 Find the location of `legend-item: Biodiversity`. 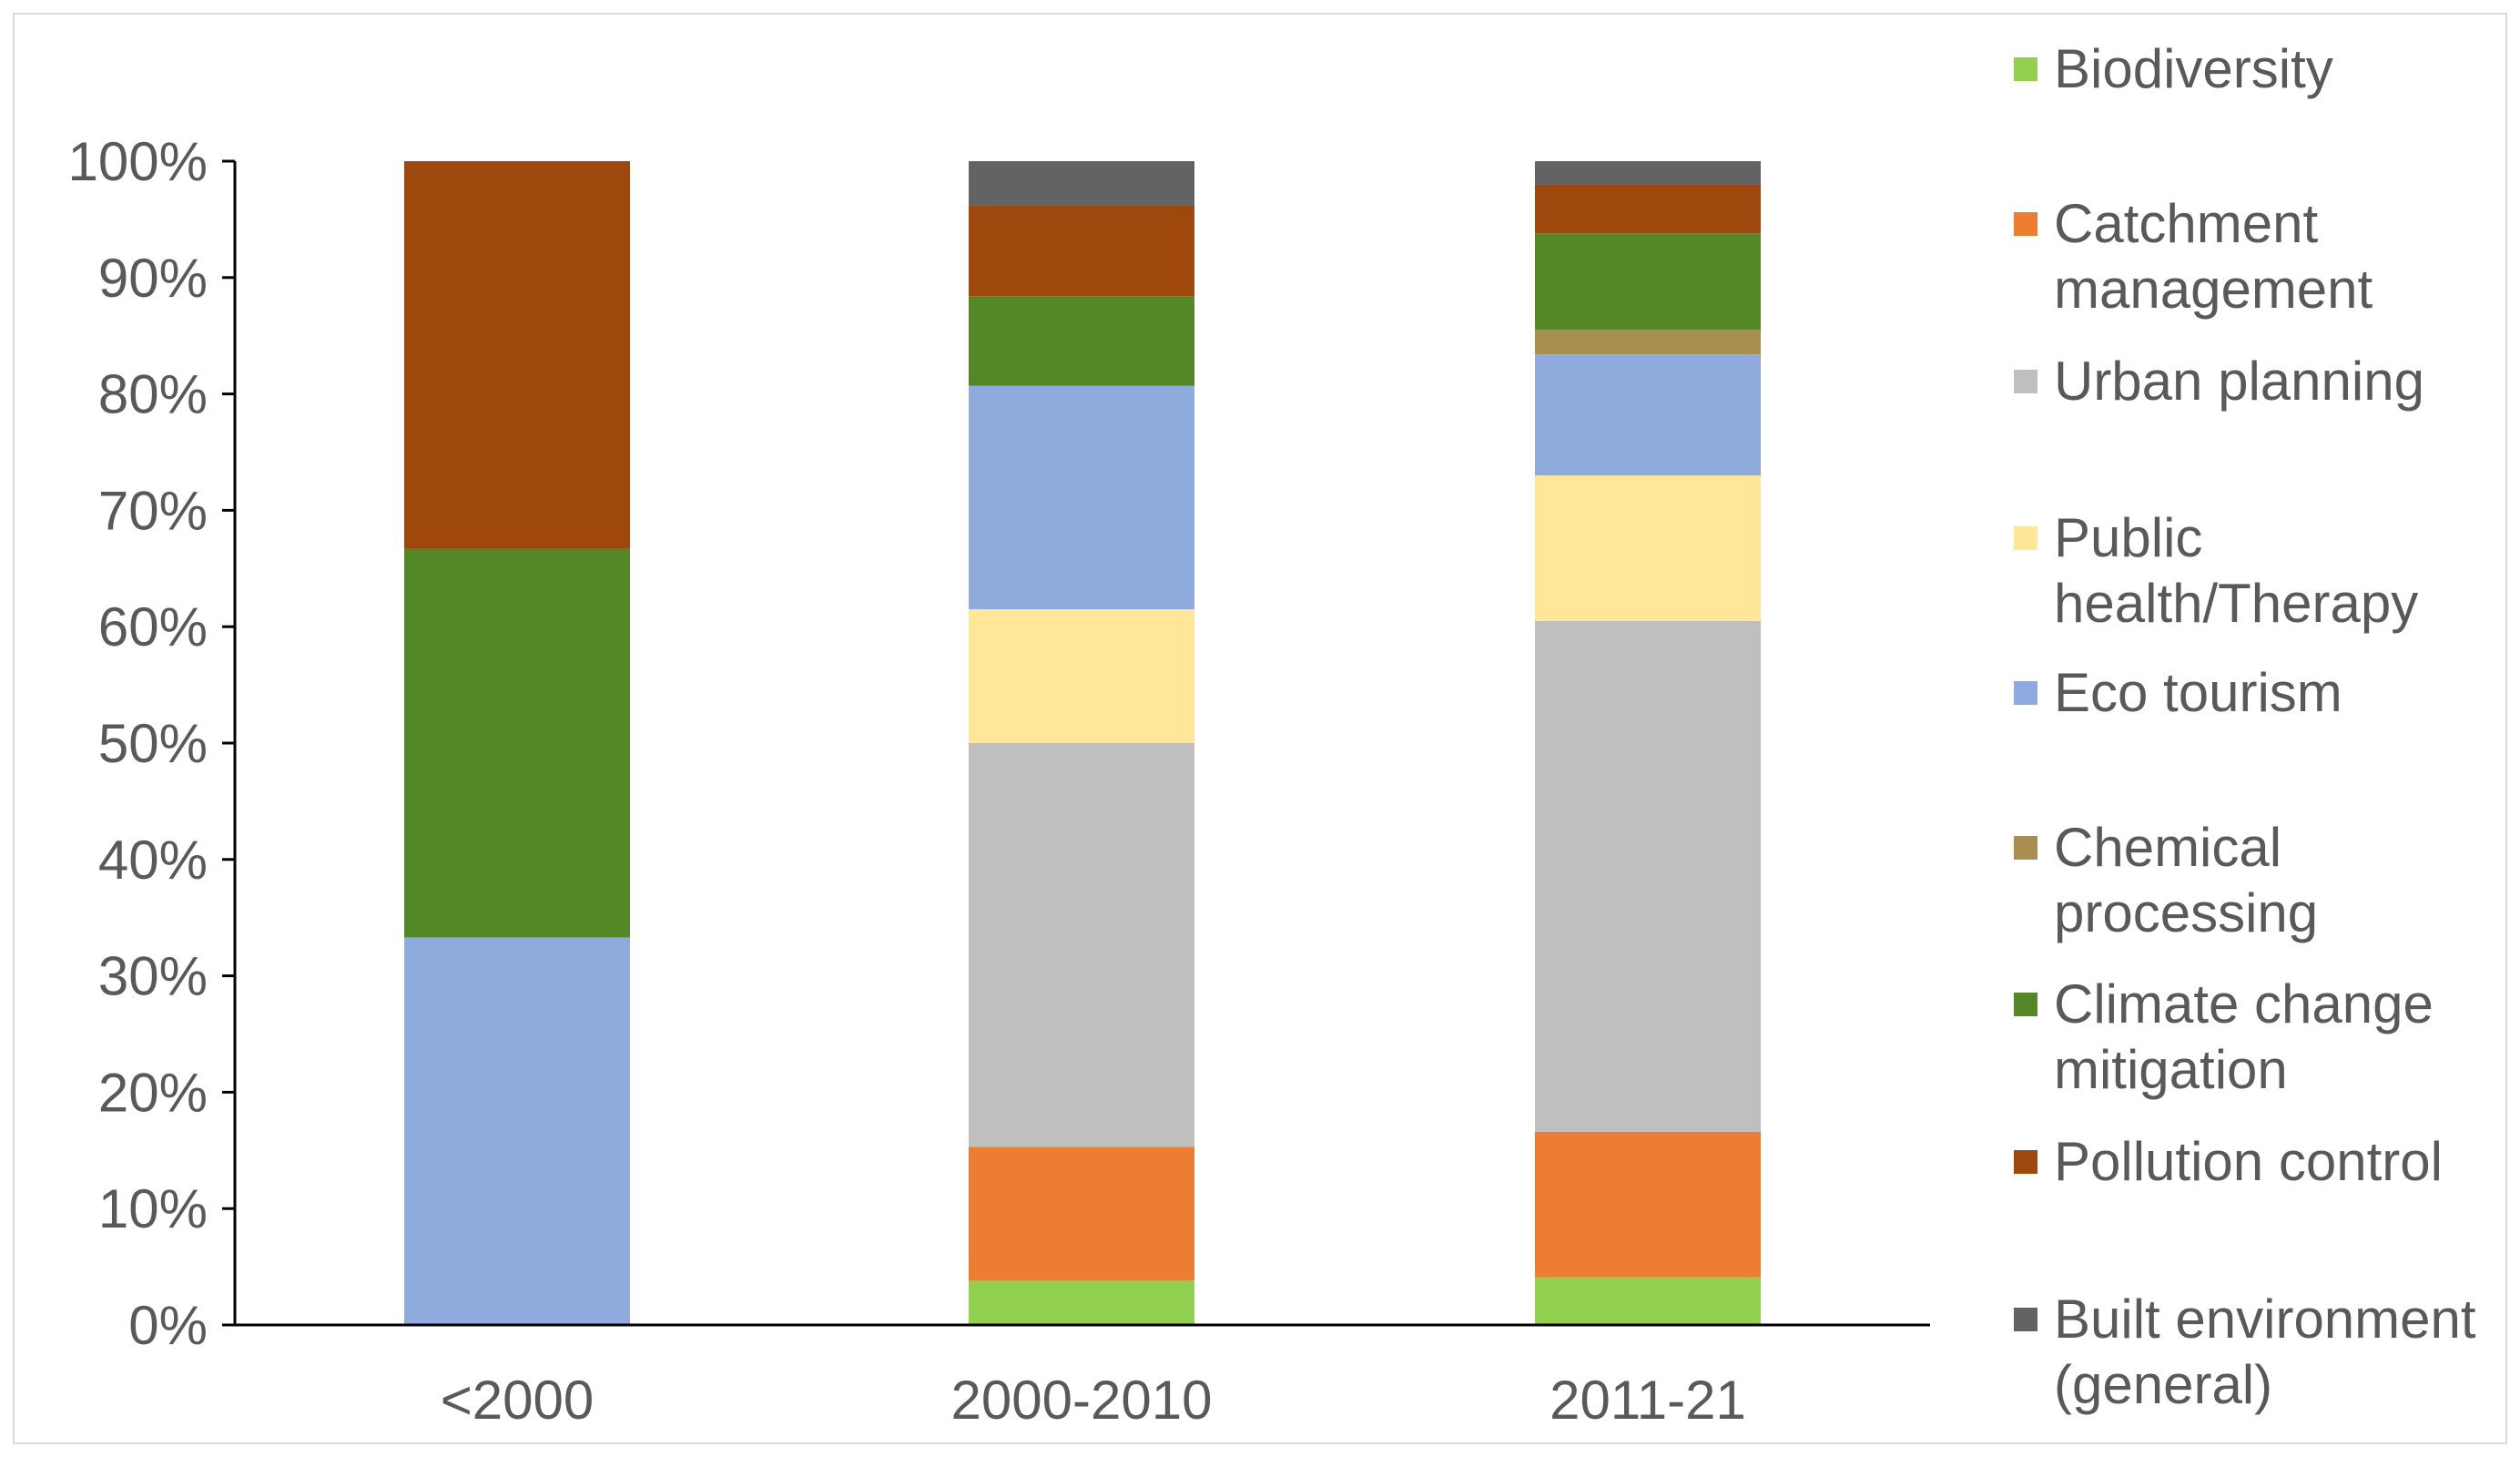

legend-item: Biodiversity is located at coordinates (2173, 68).